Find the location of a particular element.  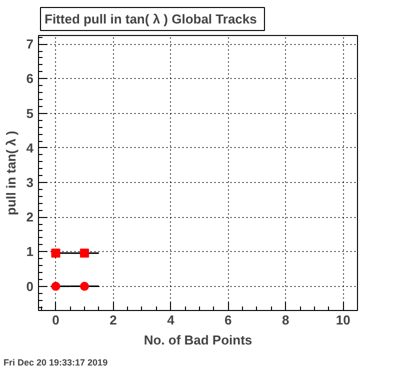

x-tick-label: 10 is located at coordinates (343, 320).